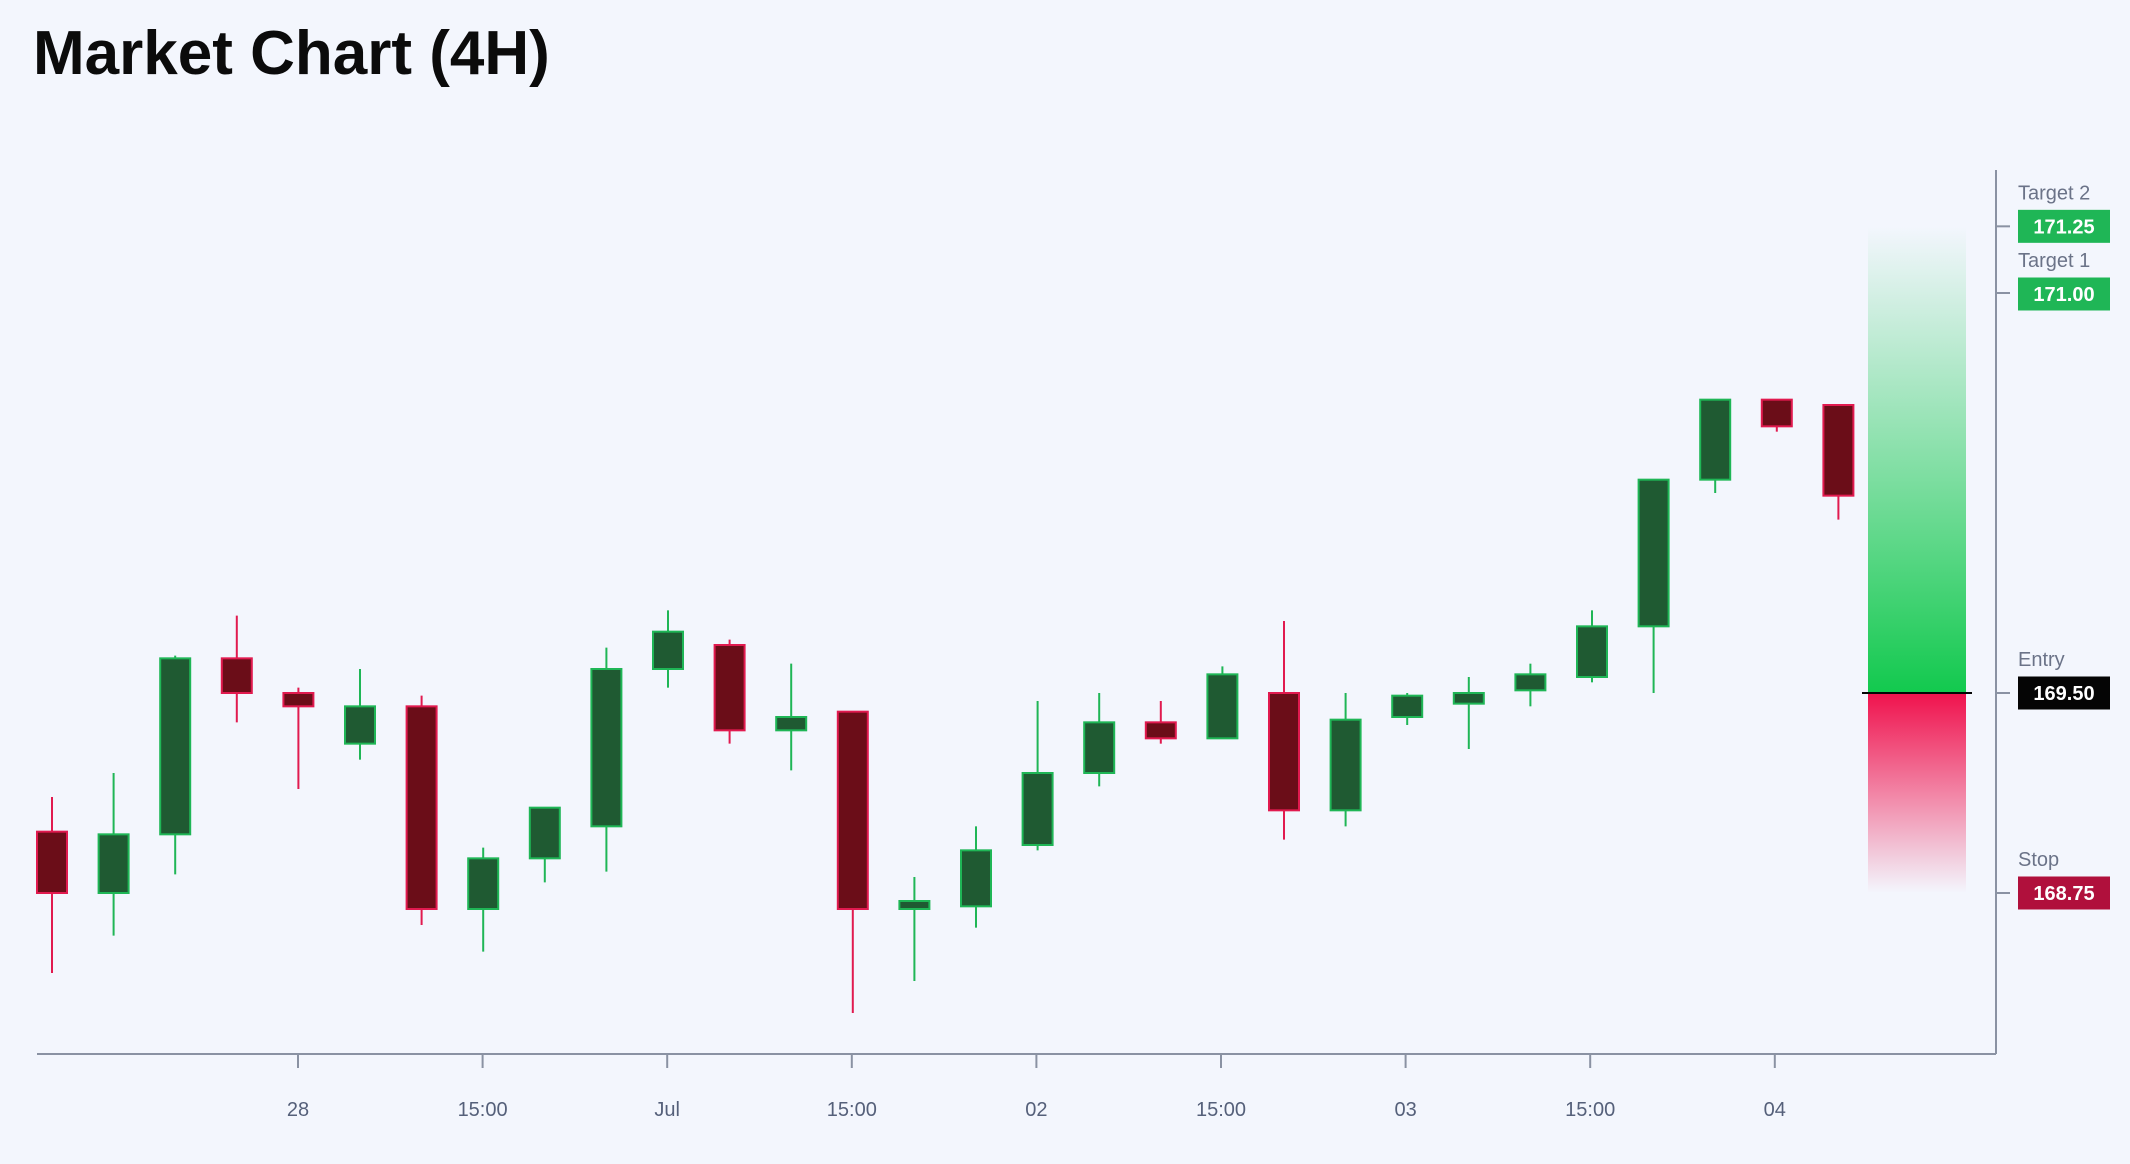 The width and height of the screenshot is (2130, 1164). Describe the element at coordinates (2038, 860) in the screenshot. I see `level-name: Stop` at that location.